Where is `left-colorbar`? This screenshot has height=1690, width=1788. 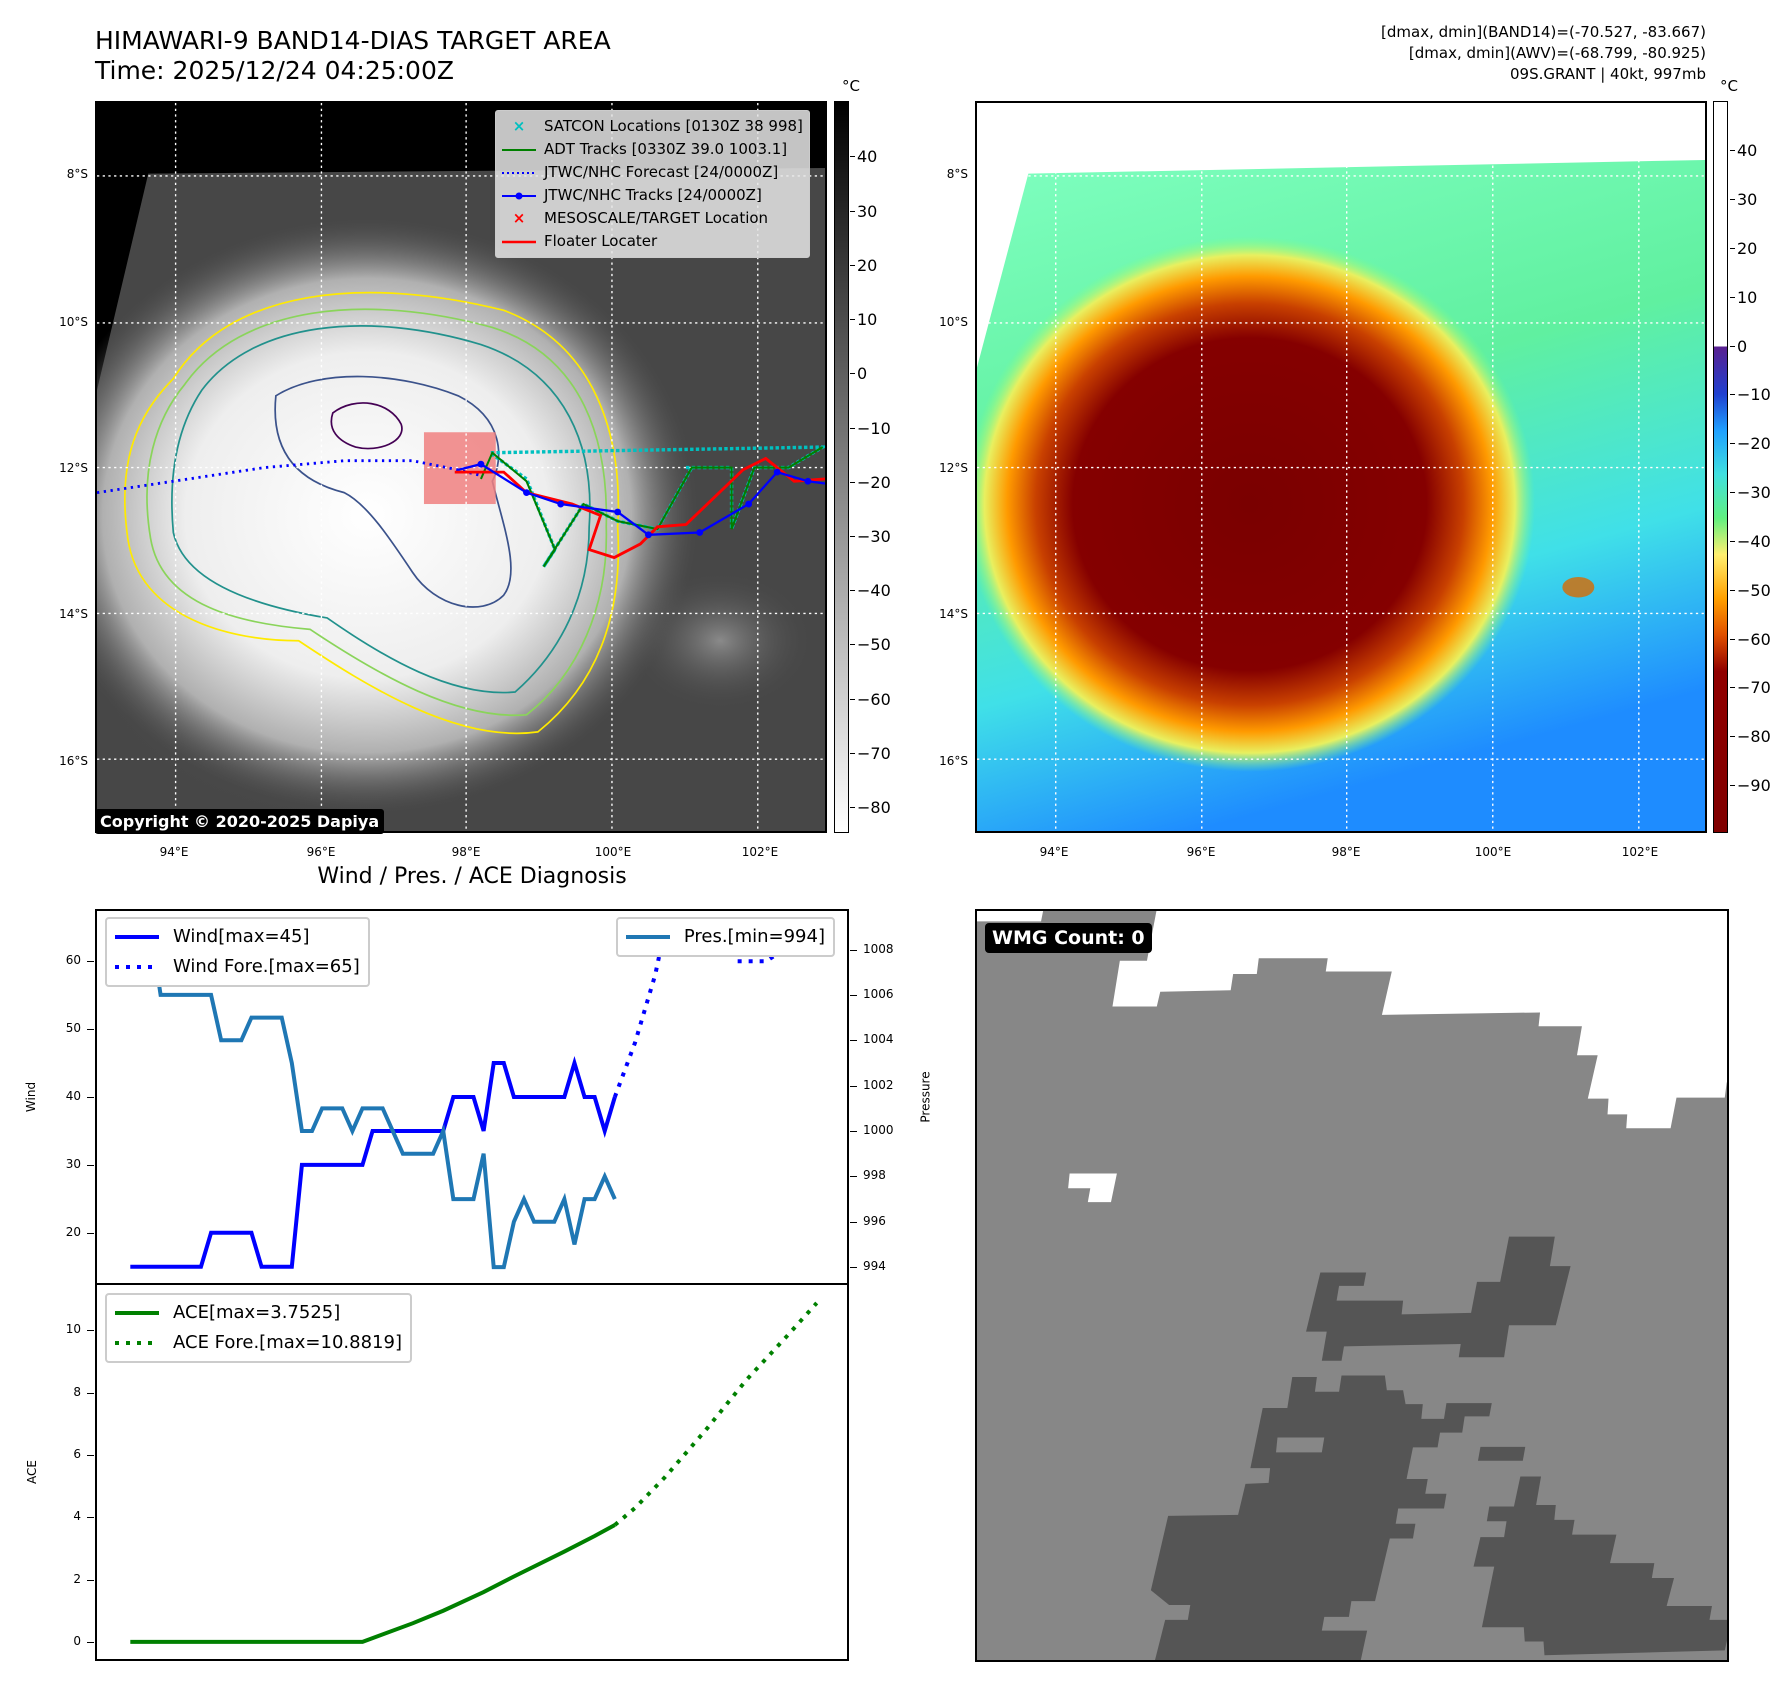 left-colorbar is located at coordinates (841, 467).